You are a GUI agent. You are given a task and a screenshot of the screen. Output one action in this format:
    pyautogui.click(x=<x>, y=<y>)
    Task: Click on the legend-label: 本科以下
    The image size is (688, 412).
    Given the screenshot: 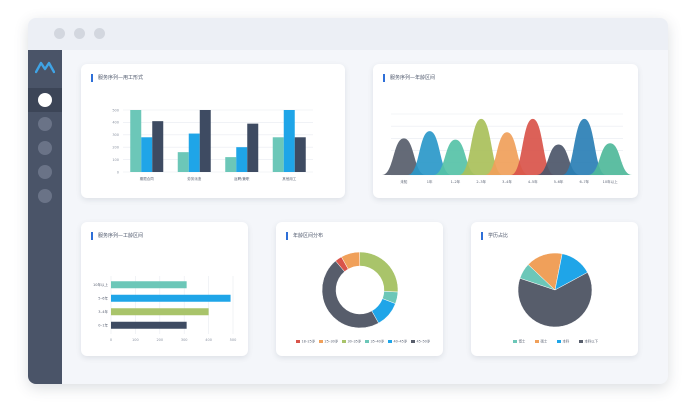 What is the action you would take?
    pyautogui.click(x=592, y=341)
    